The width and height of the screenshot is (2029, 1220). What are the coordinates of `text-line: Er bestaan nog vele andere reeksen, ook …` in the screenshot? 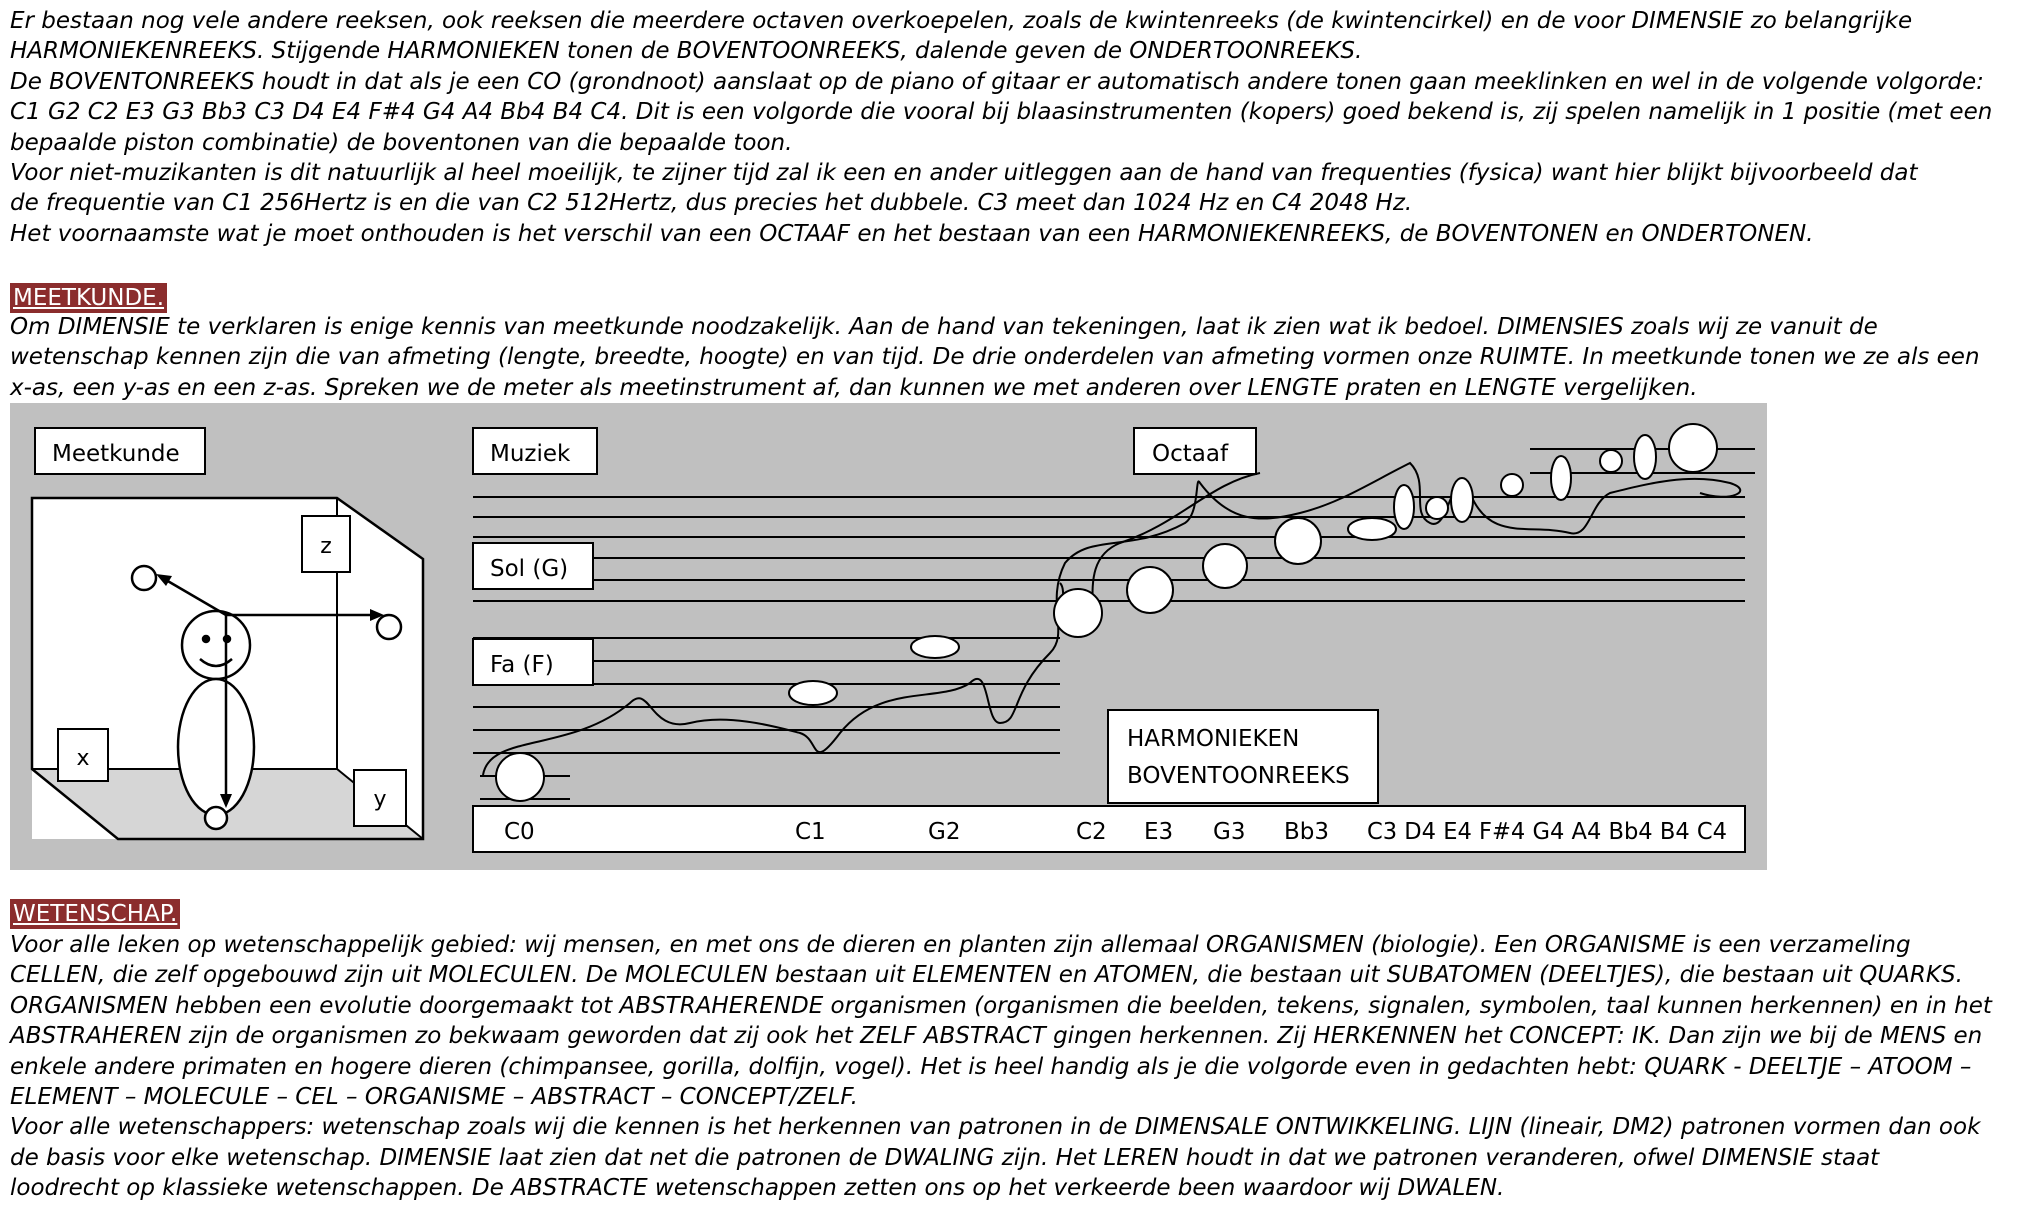 It's located at (961, 21).